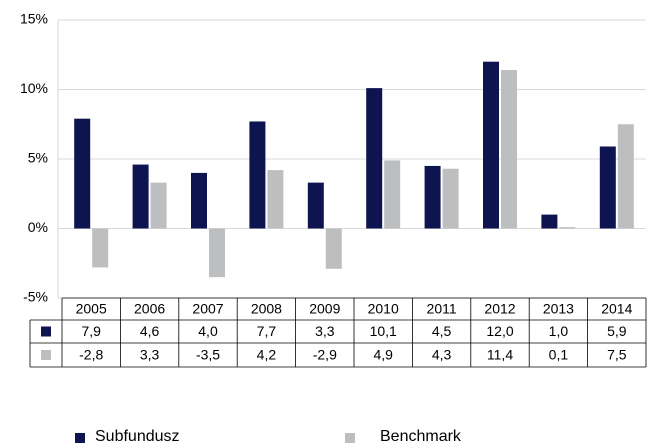 The height and width of the screenshot is (447, 648). Describe the element at coordinates (34, 19) in the screenshot. I see `y-tick-label: 15%` at that location.